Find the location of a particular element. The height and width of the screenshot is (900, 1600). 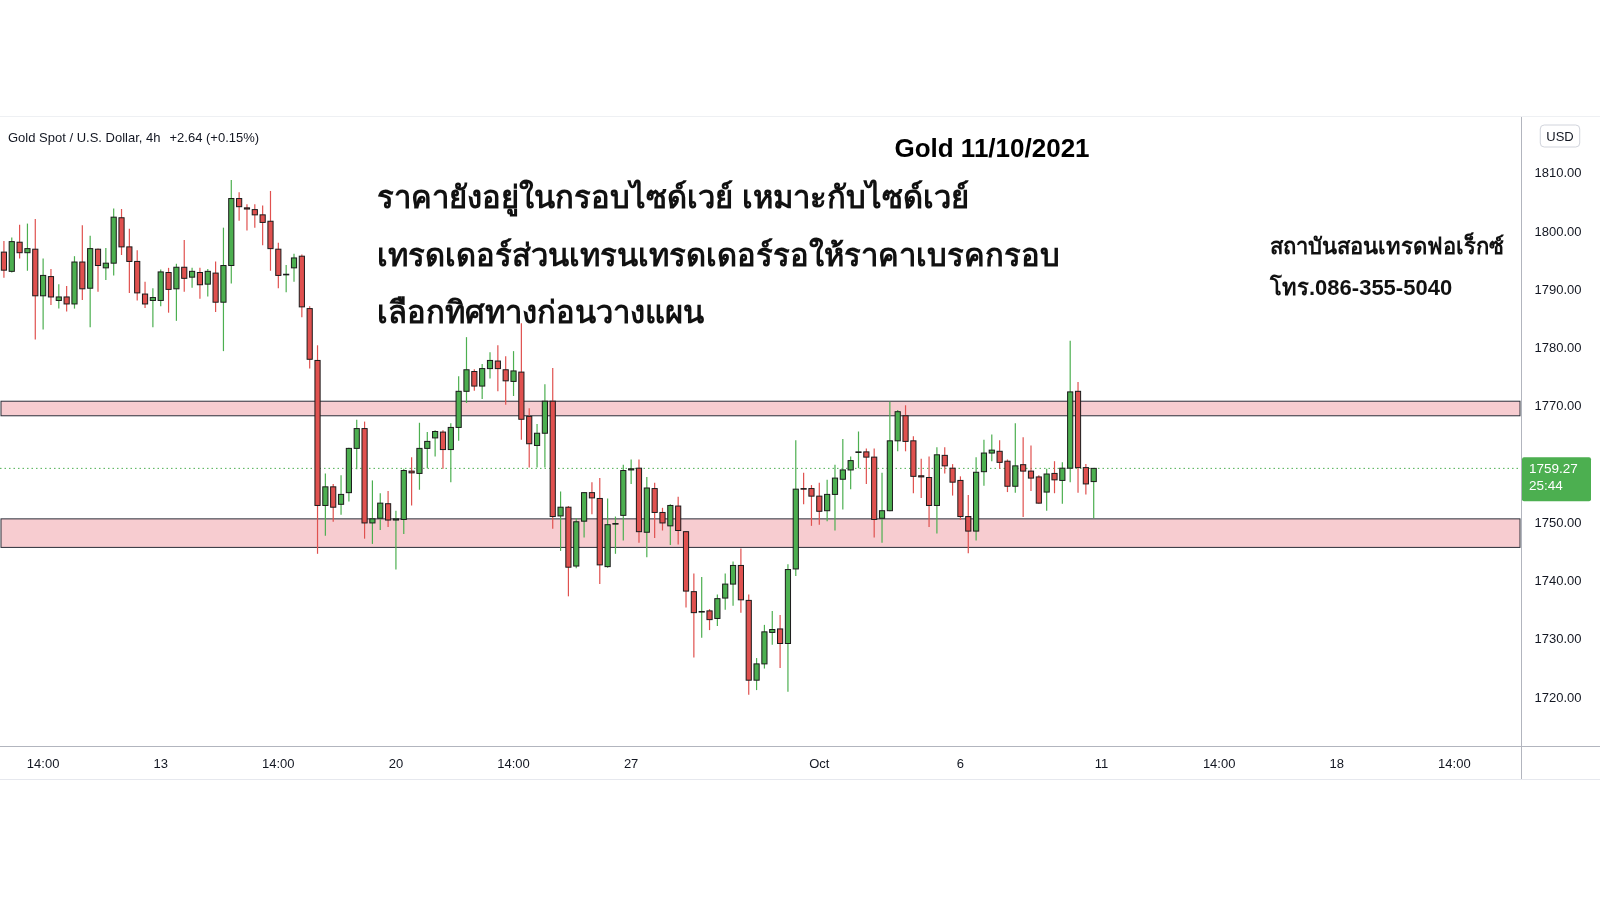

y-tick-label: 1750.00 is located at coordinates (1558, 522).